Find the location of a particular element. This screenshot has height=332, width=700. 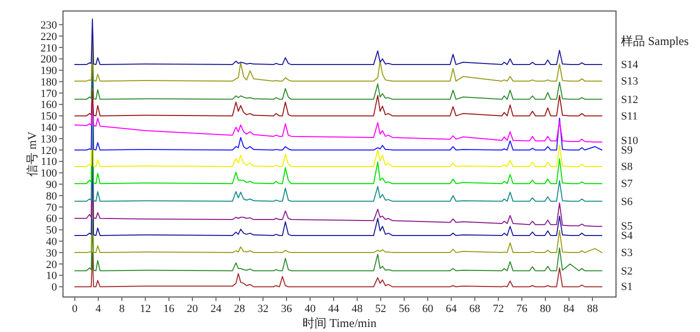

x-tick-label: 80 is located at coordinates (546, 309).